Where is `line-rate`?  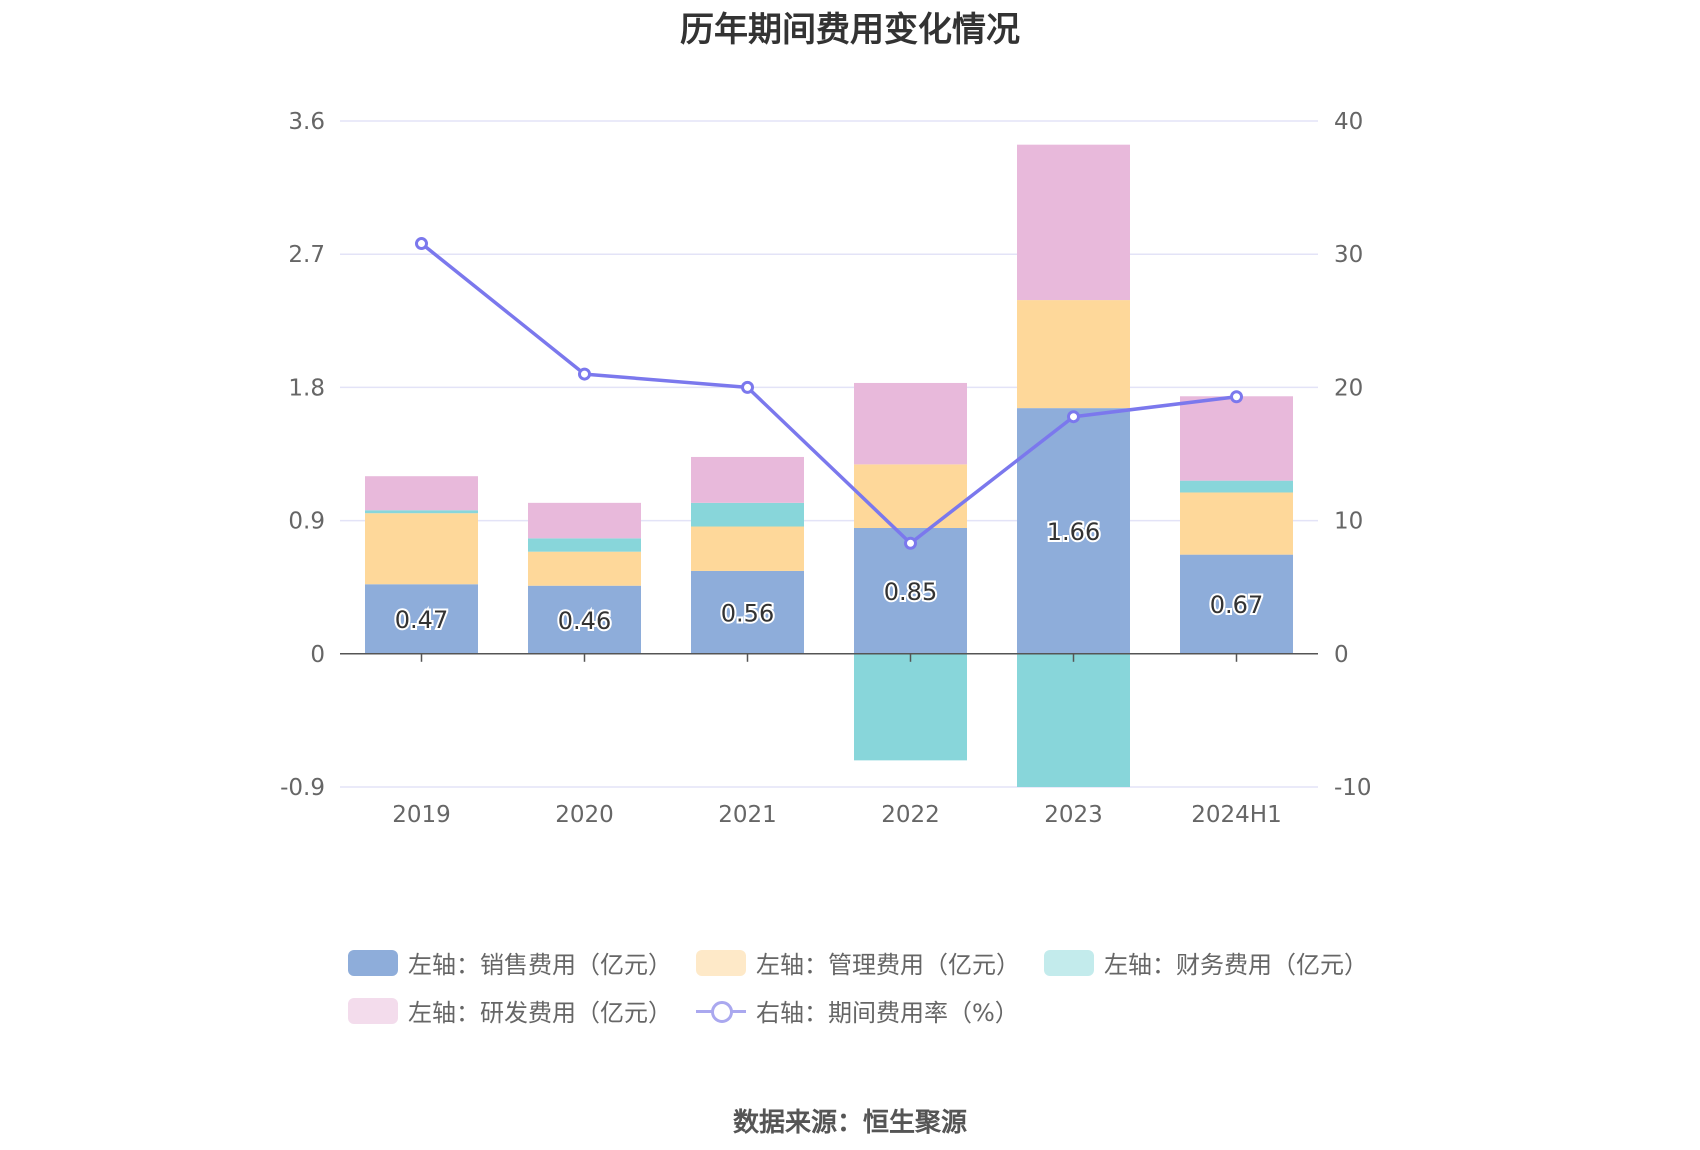 line-rate is located at coordinates (828, 393).